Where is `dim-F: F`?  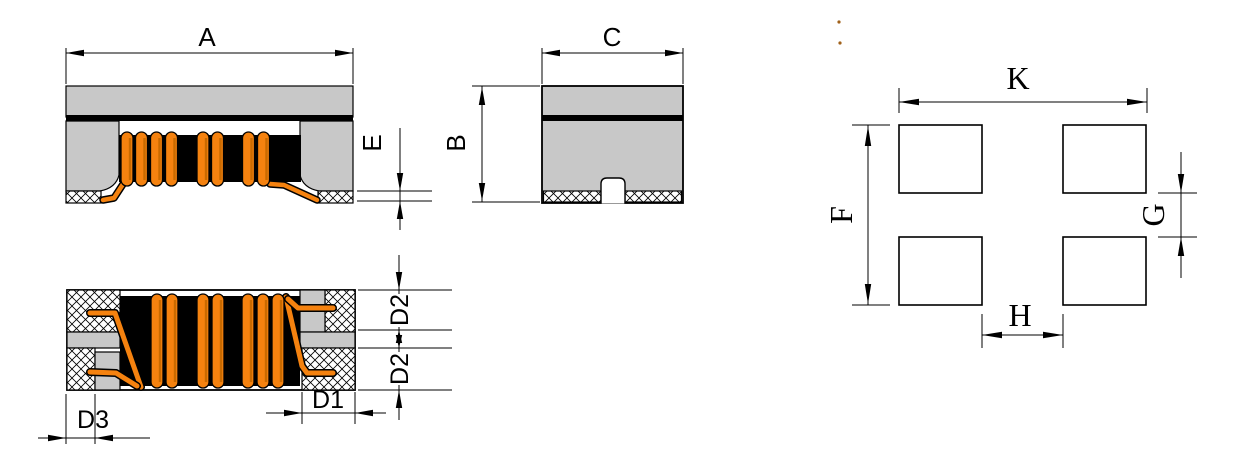
dim-F: F is located at coordinates (856, 215).